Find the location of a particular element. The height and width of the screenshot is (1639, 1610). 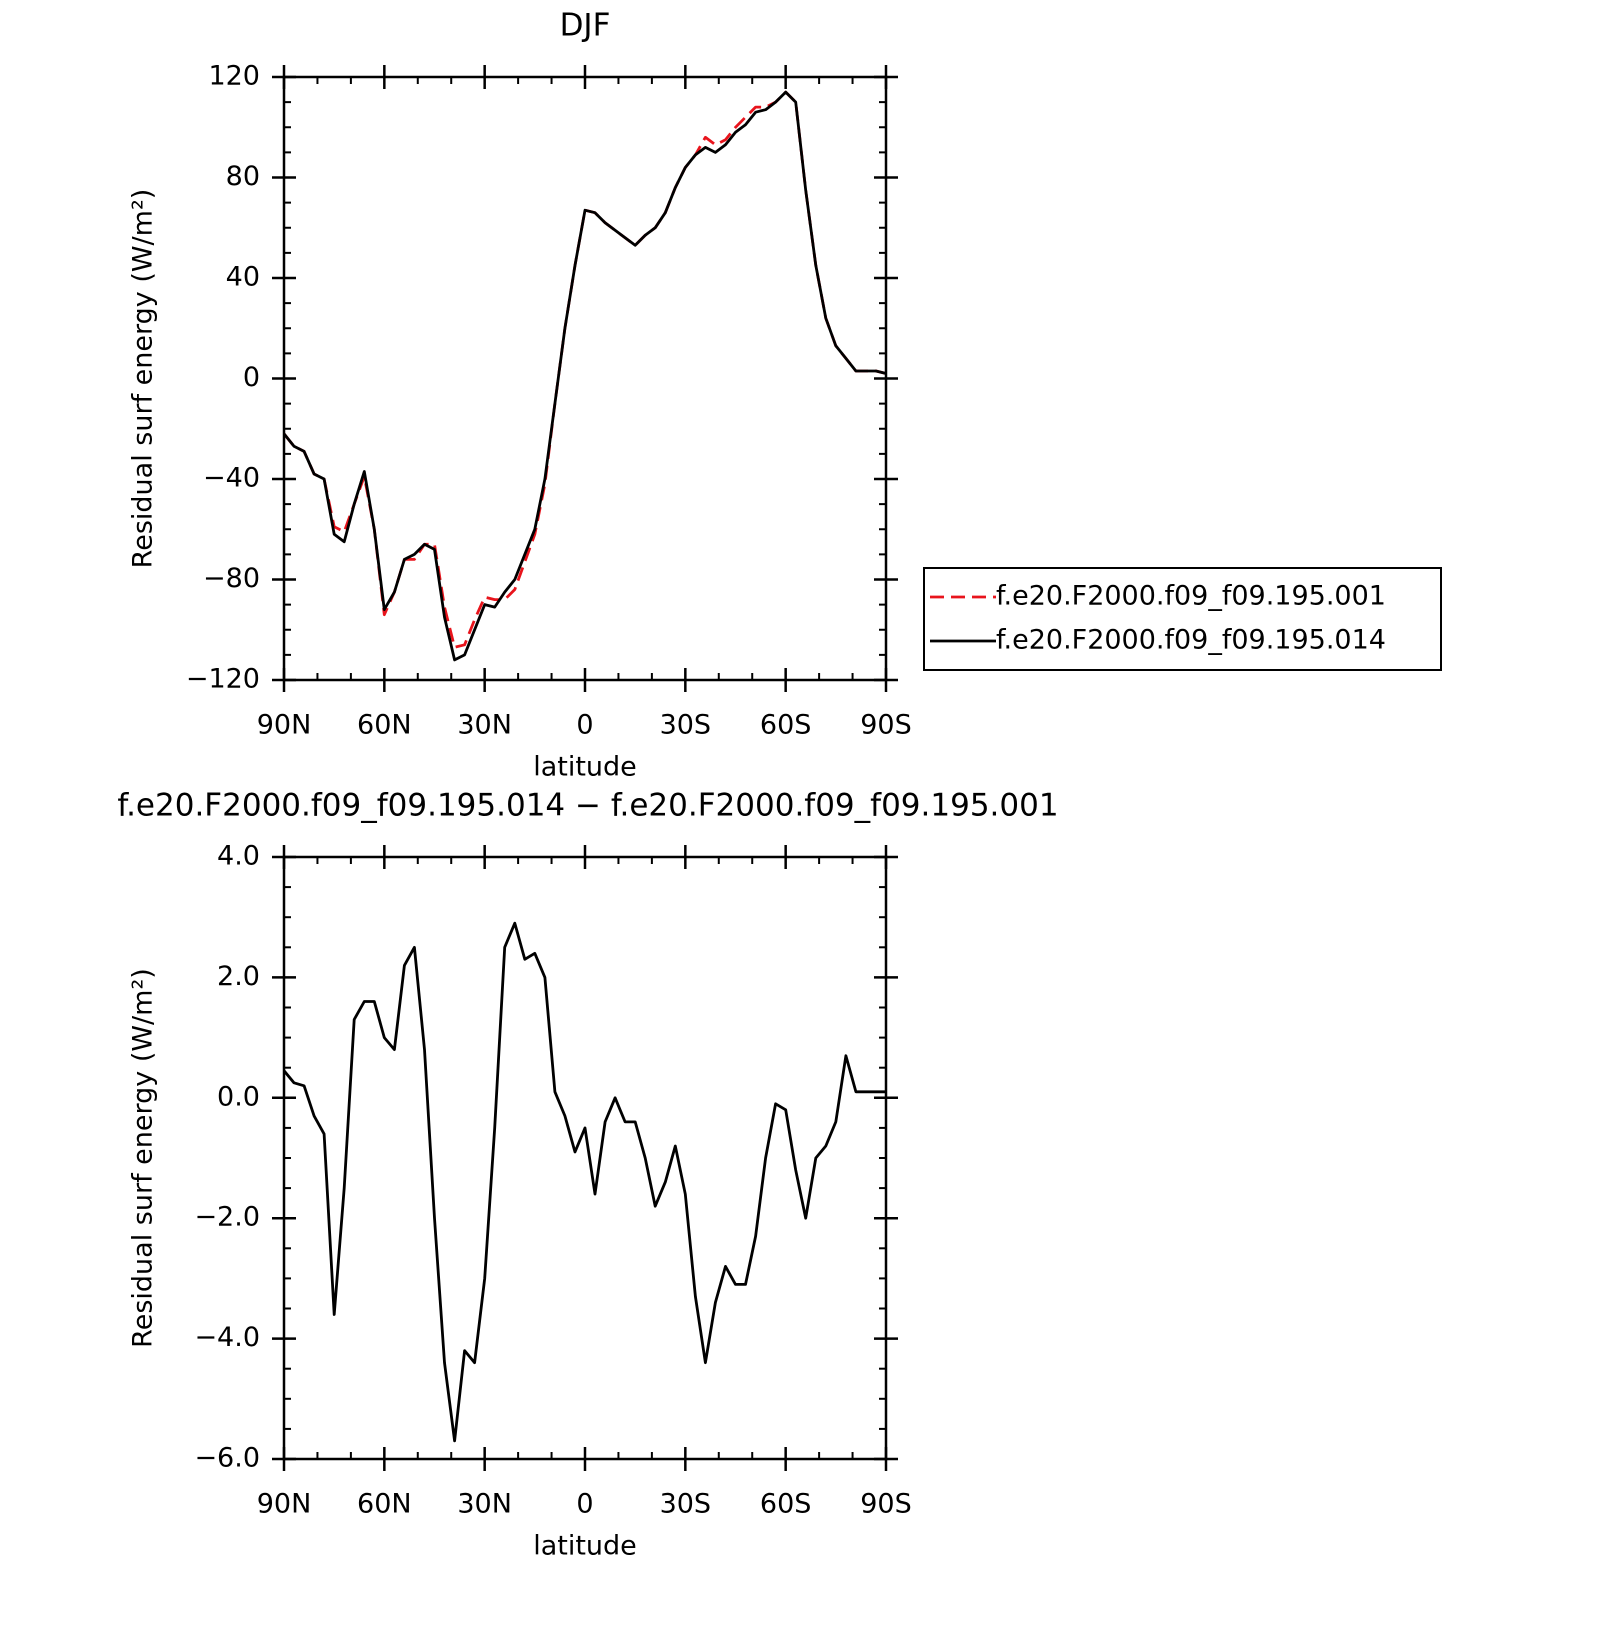

y-tick-label: 80 is located at coordinates (243, 176).